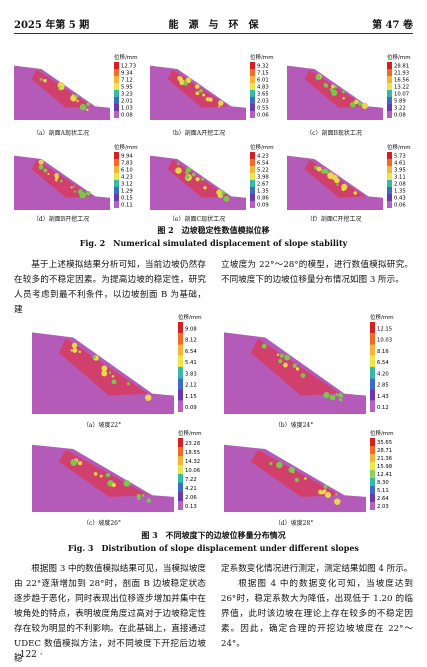 Image resolution: width=427 pixels, height=667 pixels. What do you see at coordinates (383, 408) in the screenshot?
I see `legend-value: 0.12` at bounding box center [383, 408].